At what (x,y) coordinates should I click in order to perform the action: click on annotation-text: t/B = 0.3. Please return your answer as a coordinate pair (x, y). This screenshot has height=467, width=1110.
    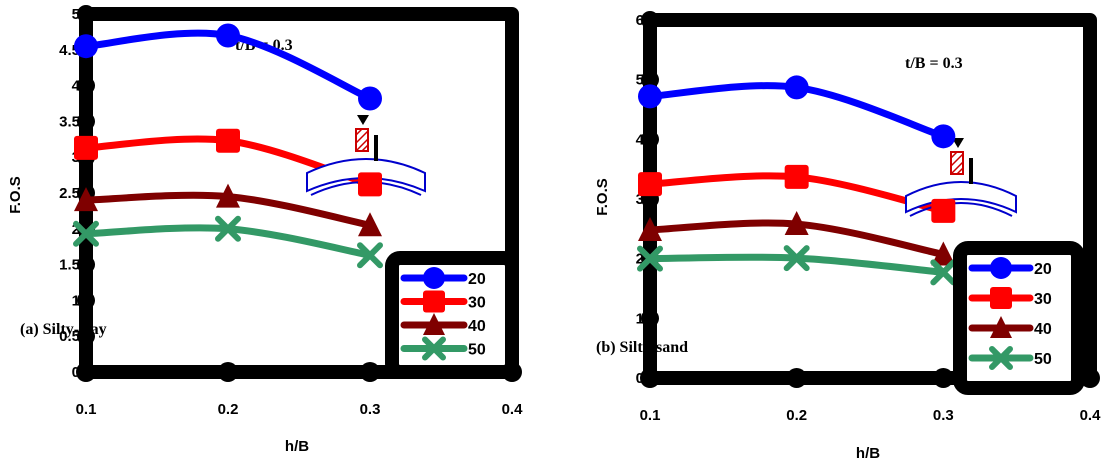
    Looking at the image, I should click on (934, 63).